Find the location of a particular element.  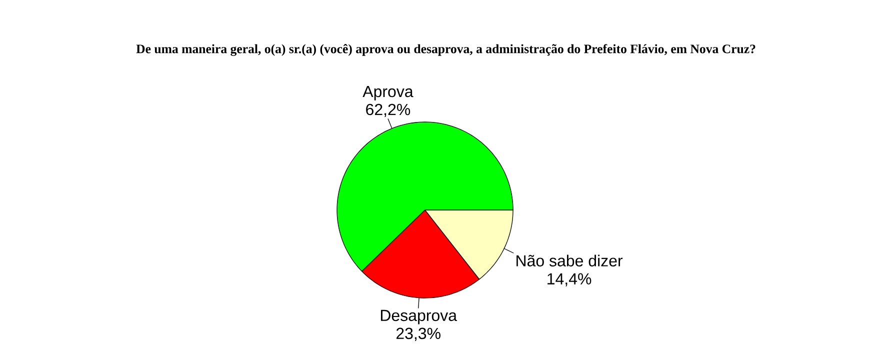

data-label: 62,2% is located at coordinates (388, 111).